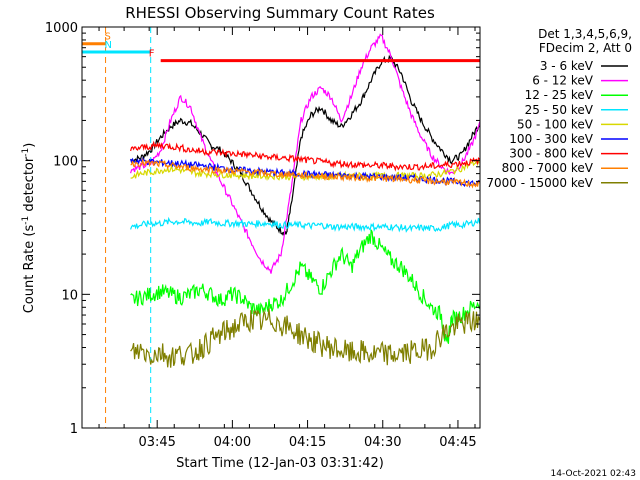 The height and width of the screenshot is (480, 640). I want to click on y-axis-label-sup2: -1, so click(26, 152).